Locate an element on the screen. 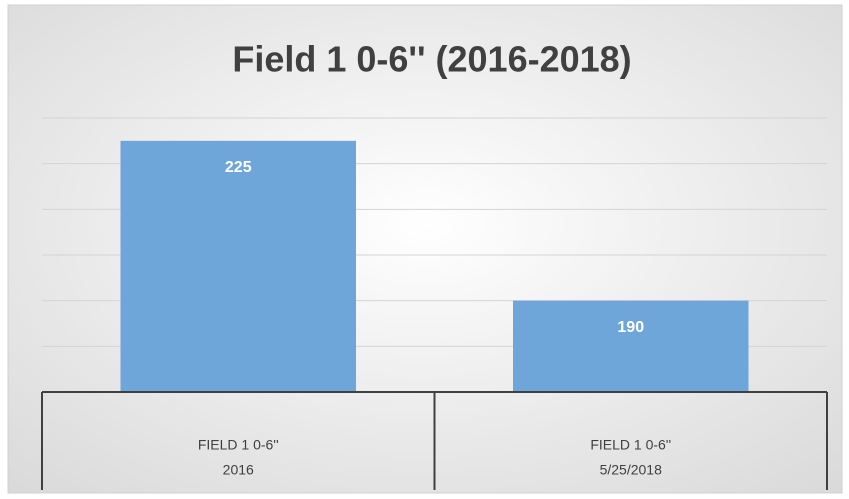 This screenshot has width=849, height=499. value-label: 190 is located at coordinates (630, 327).